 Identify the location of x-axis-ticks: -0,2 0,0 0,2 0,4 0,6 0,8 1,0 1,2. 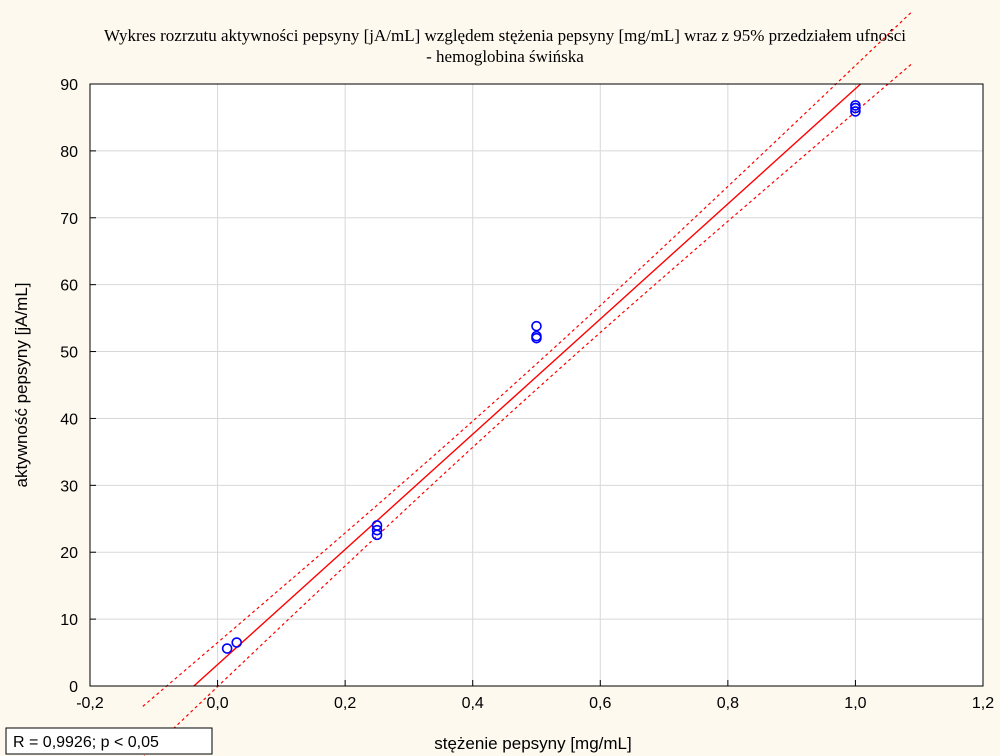
(535, 696).